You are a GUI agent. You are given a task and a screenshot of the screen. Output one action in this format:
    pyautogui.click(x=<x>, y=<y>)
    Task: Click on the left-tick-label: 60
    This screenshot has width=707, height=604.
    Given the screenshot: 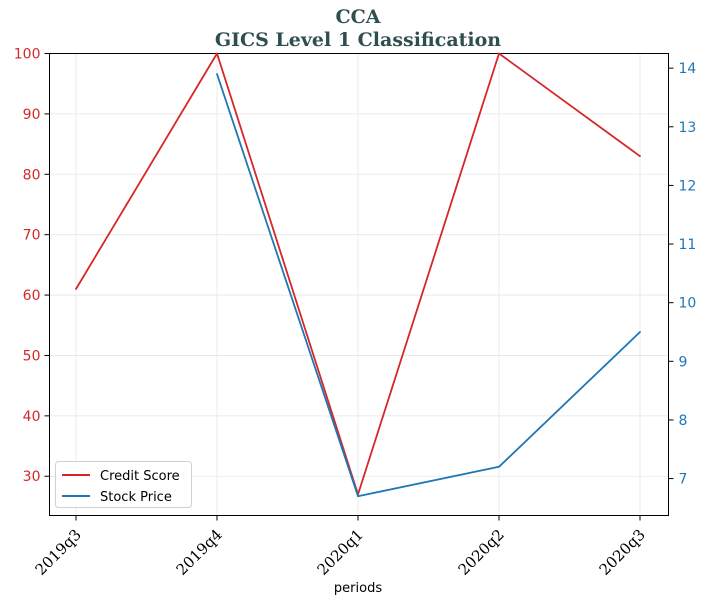 What is the action you would take?
    pyautogui.click(x=32, y=296)
    